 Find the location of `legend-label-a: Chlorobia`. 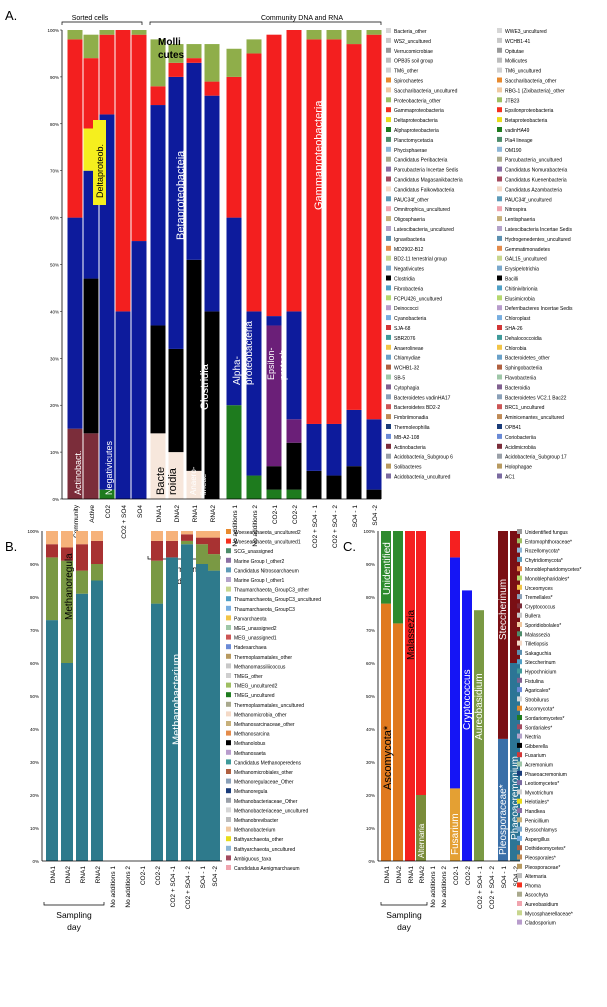

legend-label-a: Chlorobia is located at coordinates (516, 349).